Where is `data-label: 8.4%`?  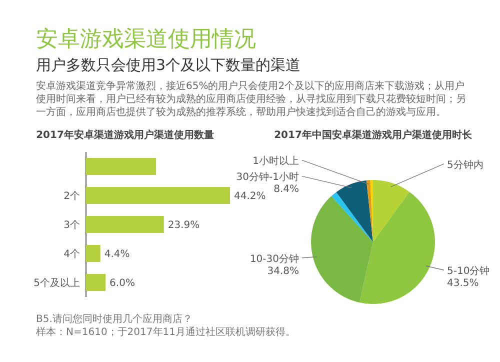 data-label: 8.4% is located at coordinates (286, 190).